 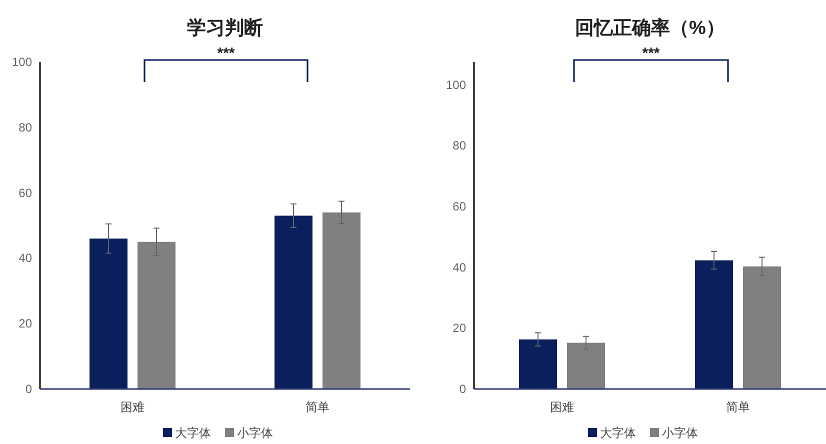 What do you see at coordinates (225, 28) in the screenshot?
I see `chart-title: 学习判断` at bounding box center [225, 28].